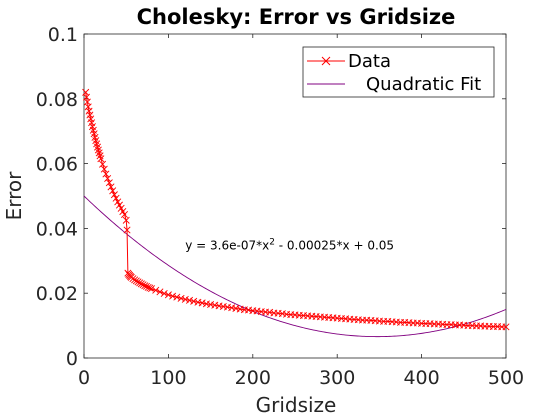  Describe the element at coordinates (227, 245) in the screenshot. I see `fit-equation-prefix: y = 3.6e-07*x` at that location.